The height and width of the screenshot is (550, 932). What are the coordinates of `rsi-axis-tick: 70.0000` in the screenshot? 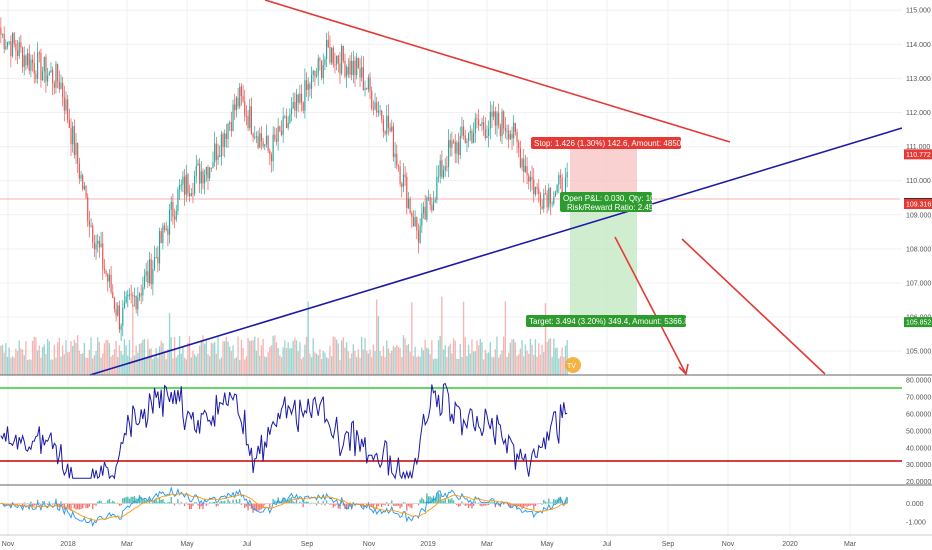 It's located at (918, 398).